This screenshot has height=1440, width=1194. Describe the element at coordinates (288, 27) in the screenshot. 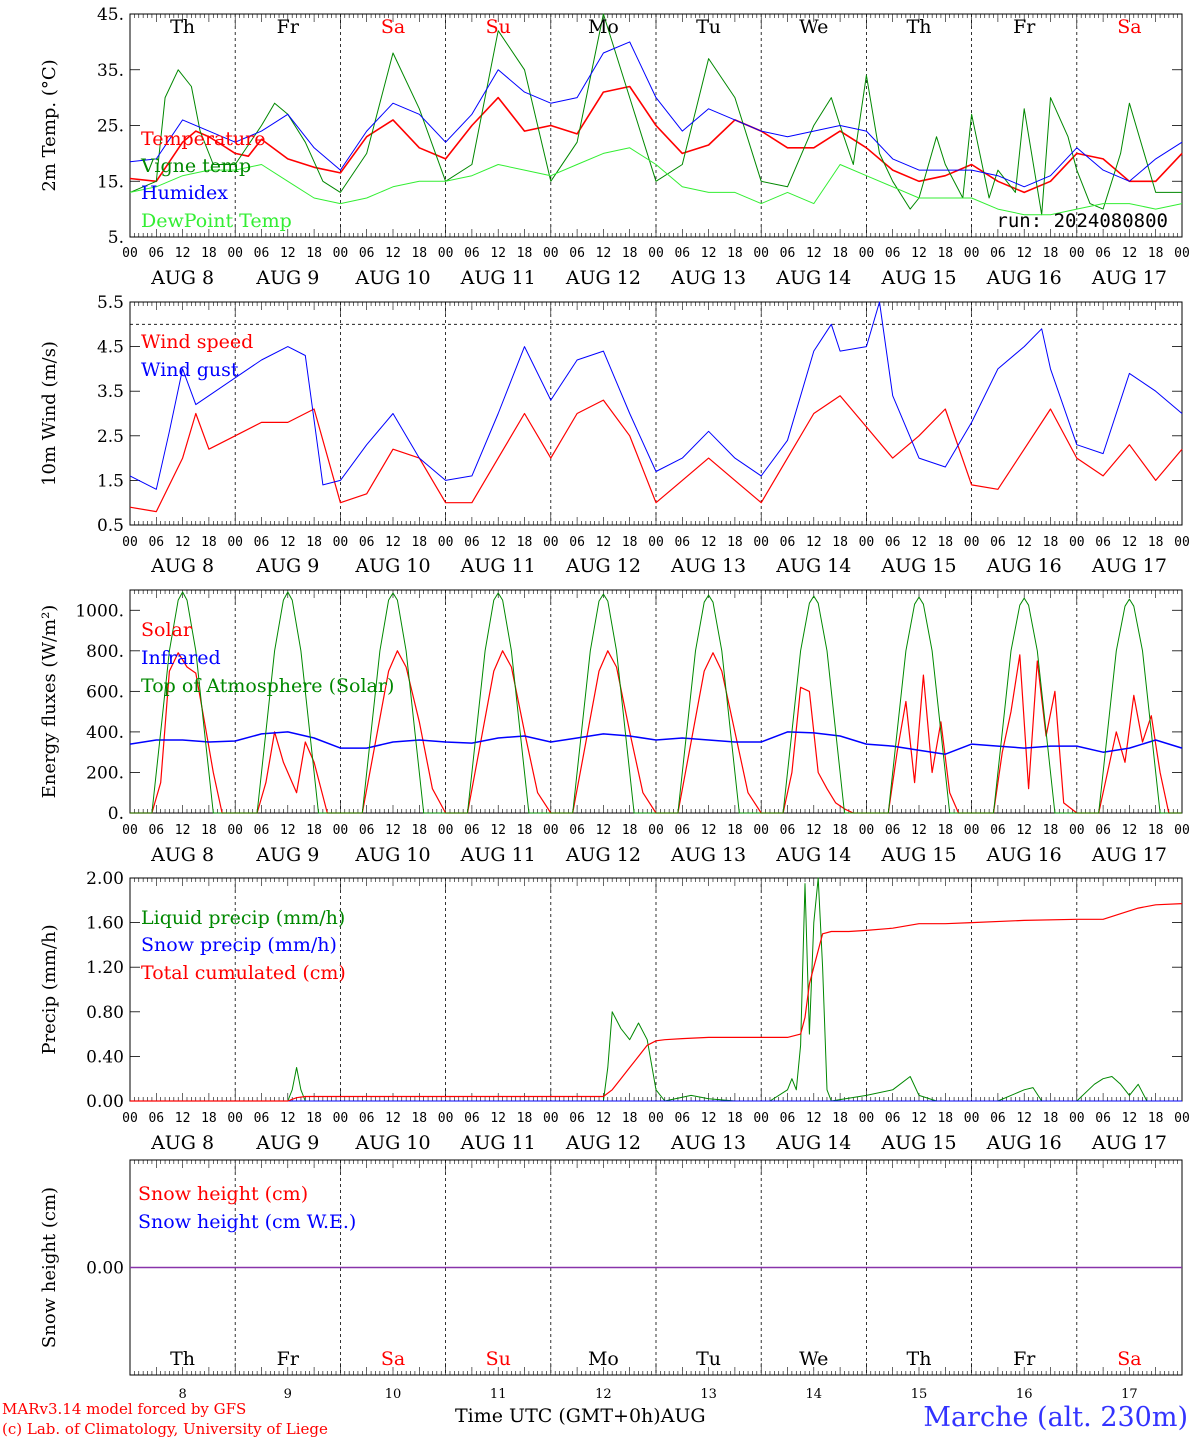

I see `weekday-label: Fr` at that location.